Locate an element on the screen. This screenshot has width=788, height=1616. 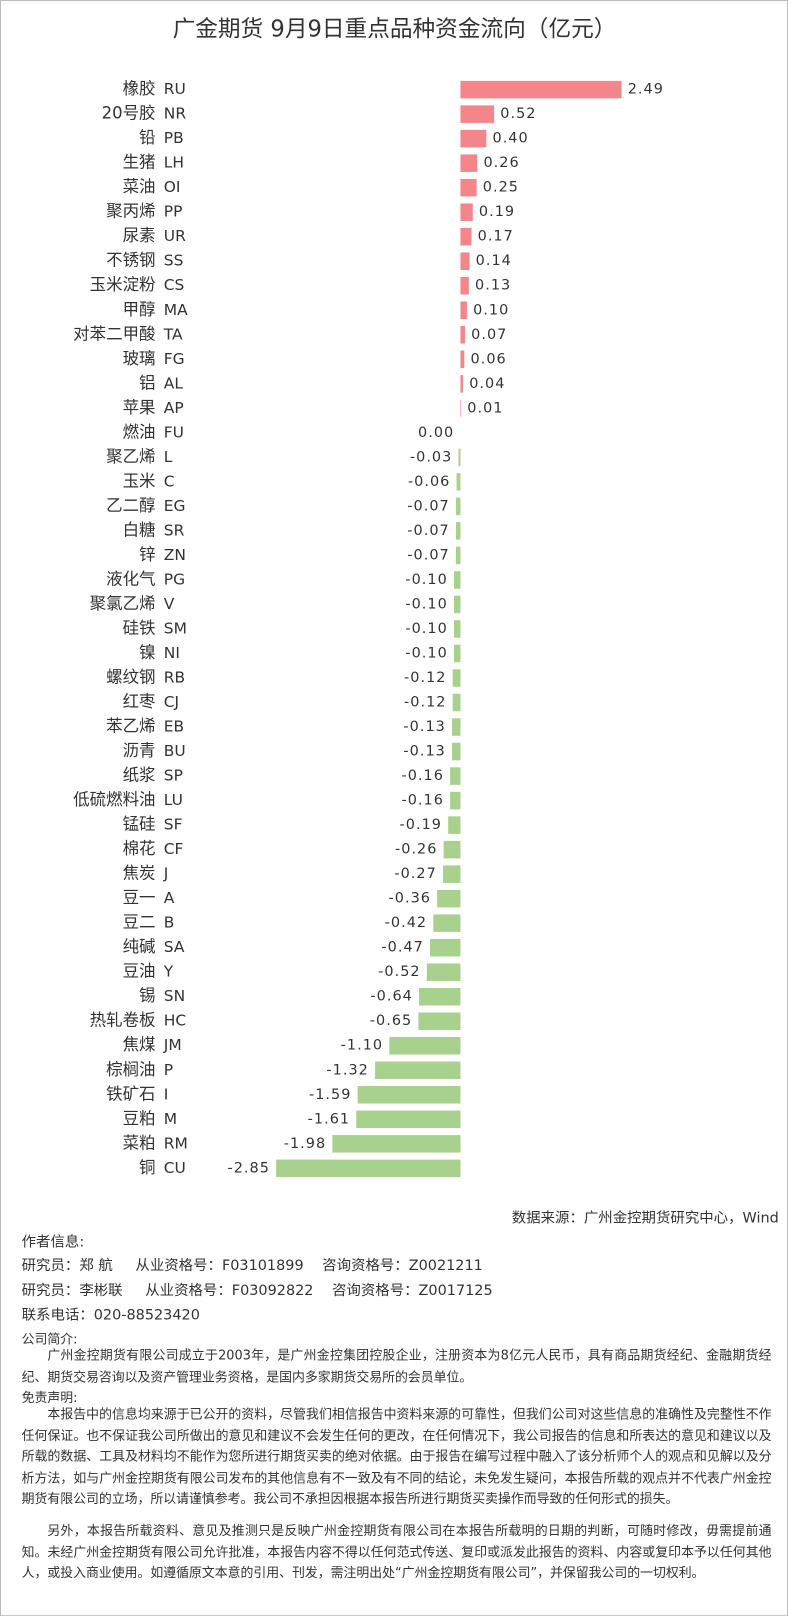
code-label: RU is located at coordinates (175, 89).